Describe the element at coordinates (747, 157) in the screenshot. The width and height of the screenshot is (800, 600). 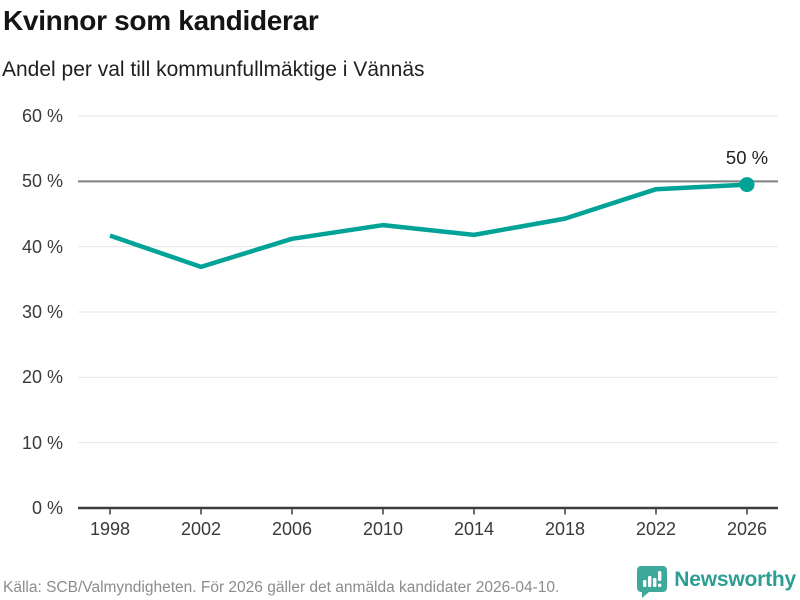
I see `end-point-value-label: 50 %` at that location.